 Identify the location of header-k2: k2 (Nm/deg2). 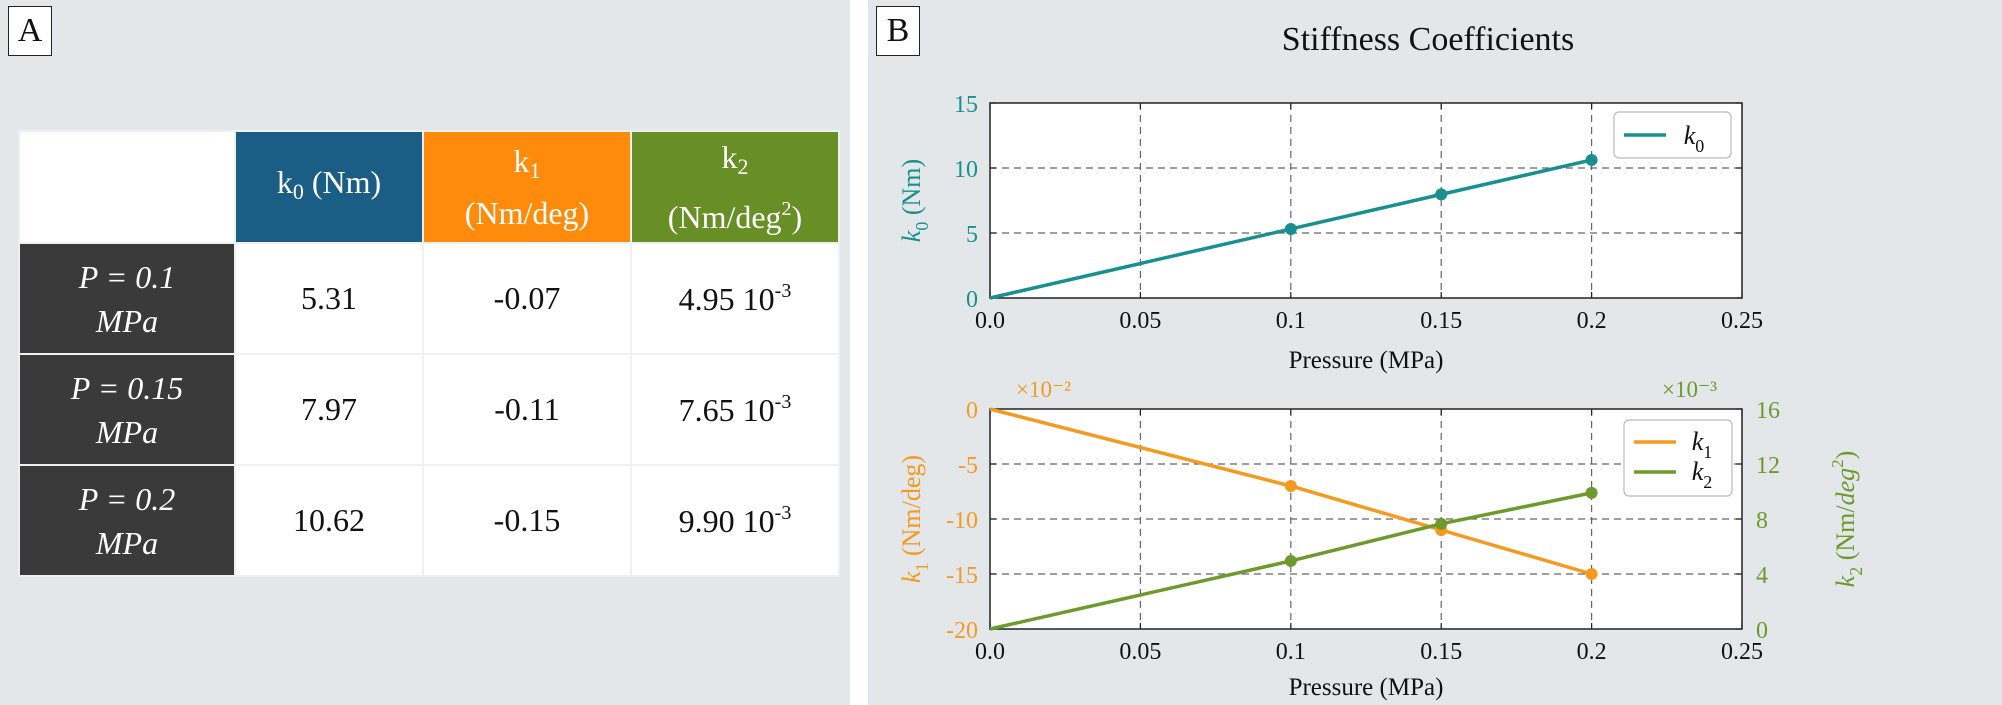
(735, 187).